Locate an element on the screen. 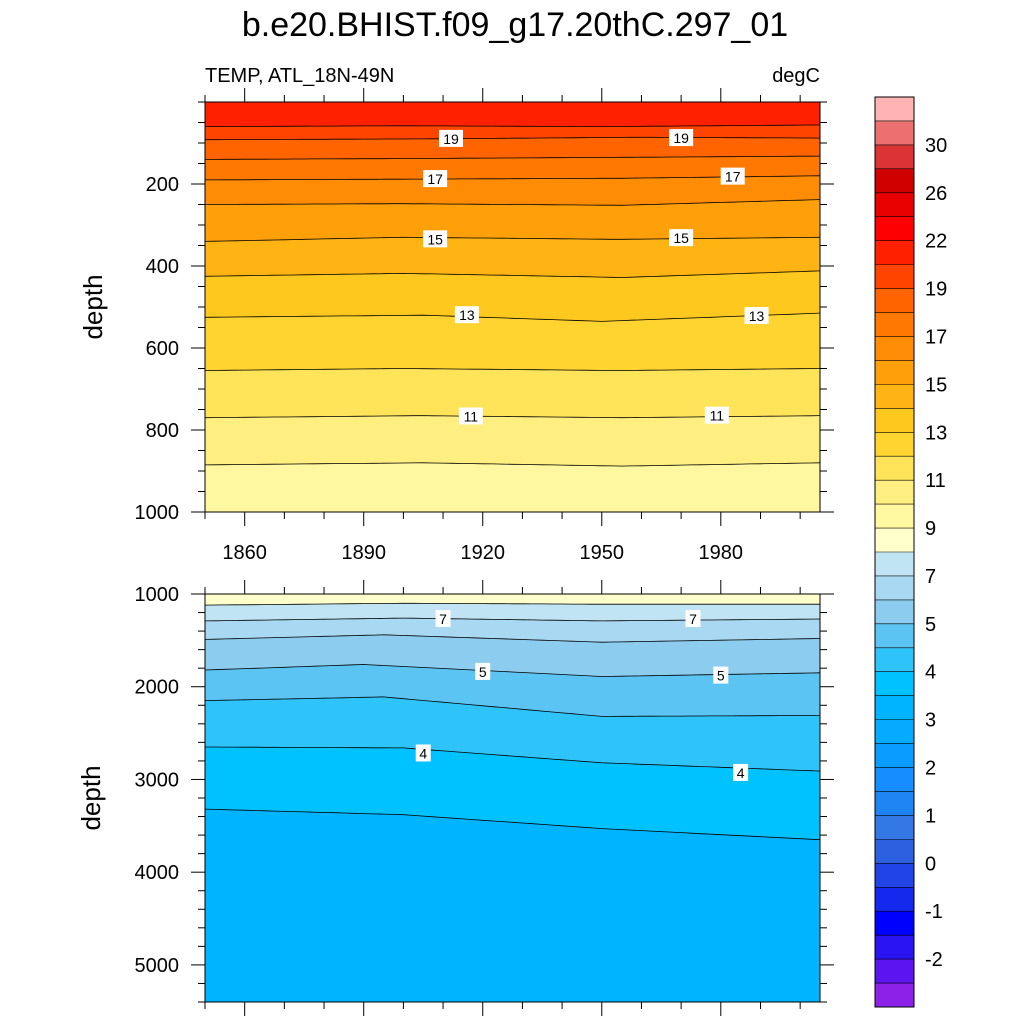 The height and width of the screenshot is (1024, 1024). y-tick-label-800: 800 is located at coordinates (162, 431).